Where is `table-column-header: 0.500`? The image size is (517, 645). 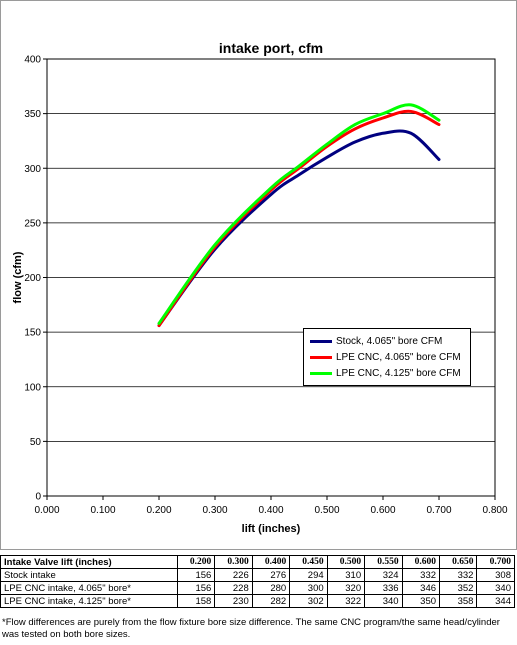
table-column-header: 0.500 is located at coordinates (346, 562).